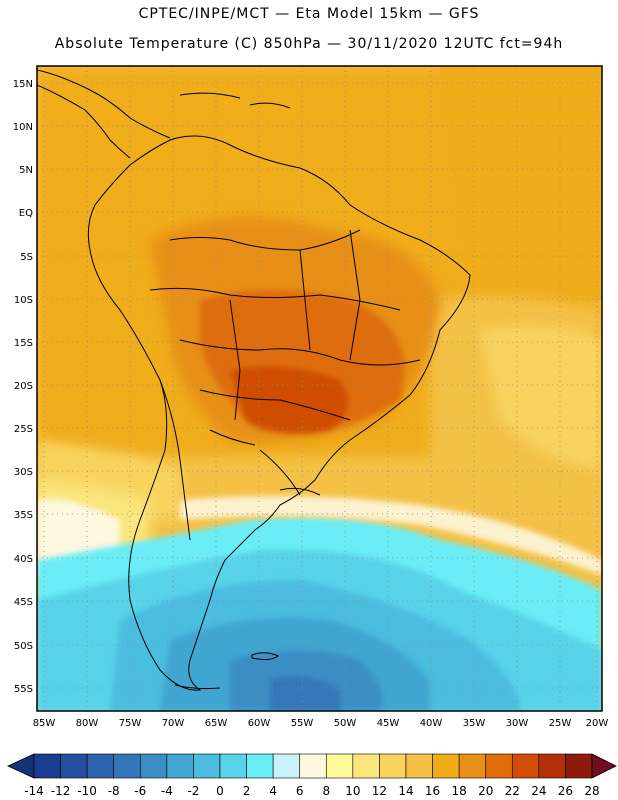 The image size is (618, 800). What do you see at coordinates (565, 791) in the screenshot?
I see `colorbar-label: 26` at bounding box center [565, 791].